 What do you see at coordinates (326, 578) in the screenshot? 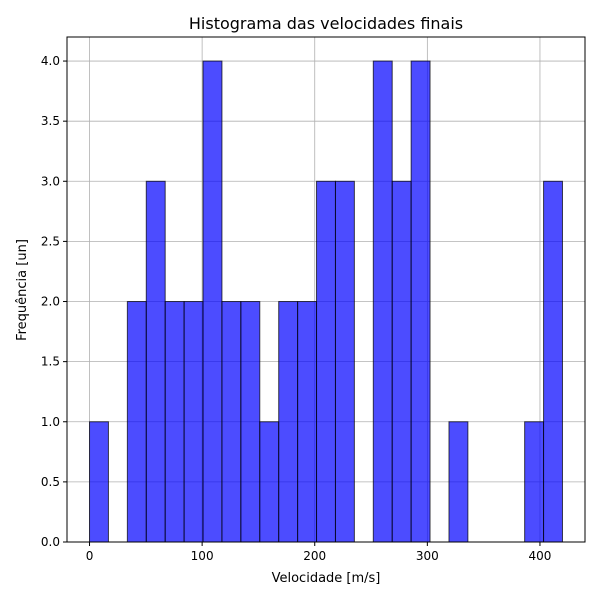
I see `x-axis-label: Velocidade [m/s]` at bounding box center [326, 578].